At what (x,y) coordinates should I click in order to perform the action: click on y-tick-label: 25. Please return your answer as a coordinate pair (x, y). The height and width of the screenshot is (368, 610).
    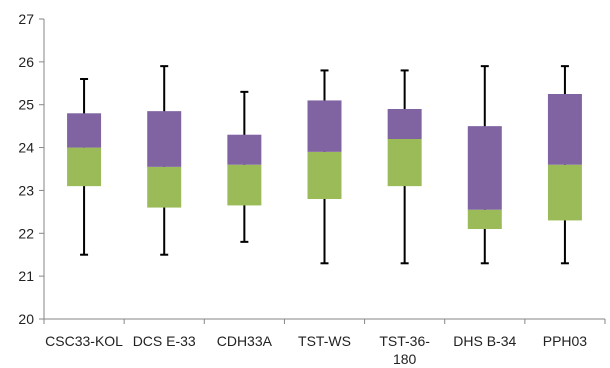
    Looking at the image, I should click on (26, 105).